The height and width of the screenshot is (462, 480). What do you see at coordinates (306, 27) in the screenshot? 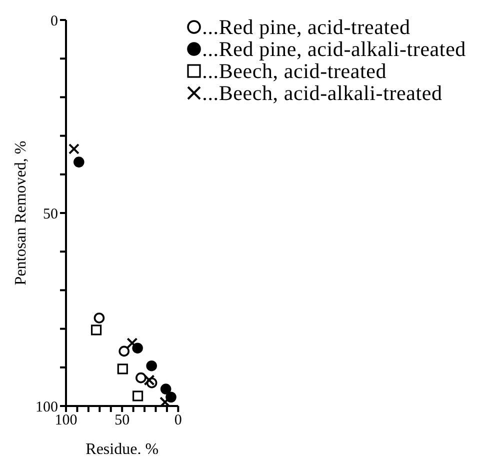
I see `legend-label: ...Red pine, acid-treated` at bounding box center [306, 27].